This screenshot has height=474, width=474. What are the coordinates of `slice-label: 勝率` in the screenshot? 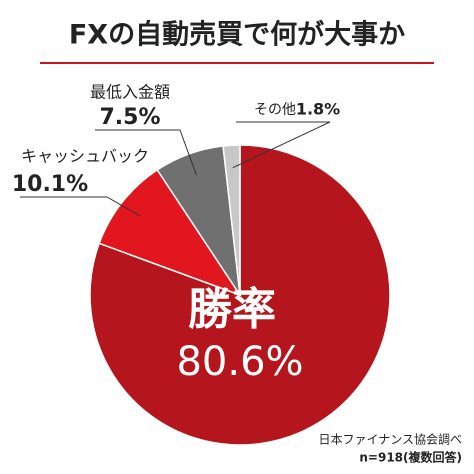 It's located at (232, 309).